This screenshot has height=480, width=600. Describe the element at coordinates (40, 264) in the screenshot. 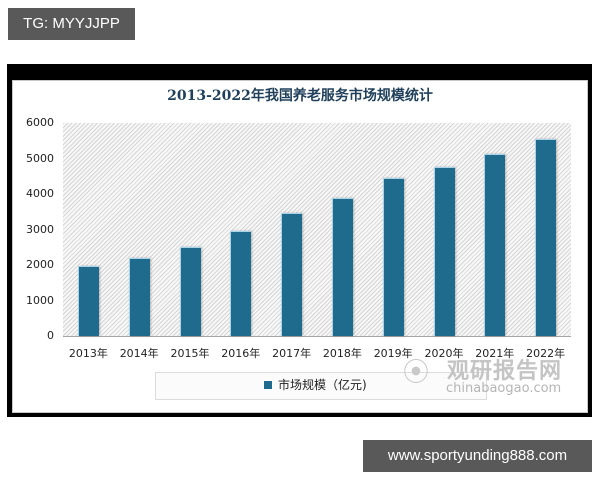

I see `y-tick-label: 2000` at that location.